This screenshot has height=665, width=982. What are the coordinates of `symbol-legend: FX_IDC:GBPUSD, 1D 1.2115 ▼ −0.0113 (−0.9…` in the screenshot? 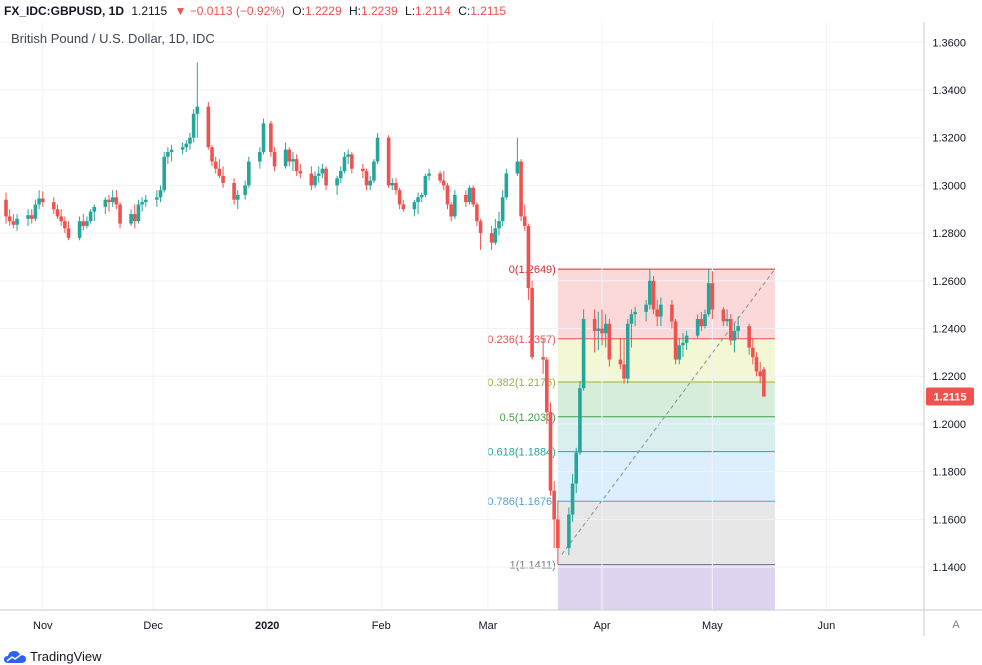 It's located at (491, 11).